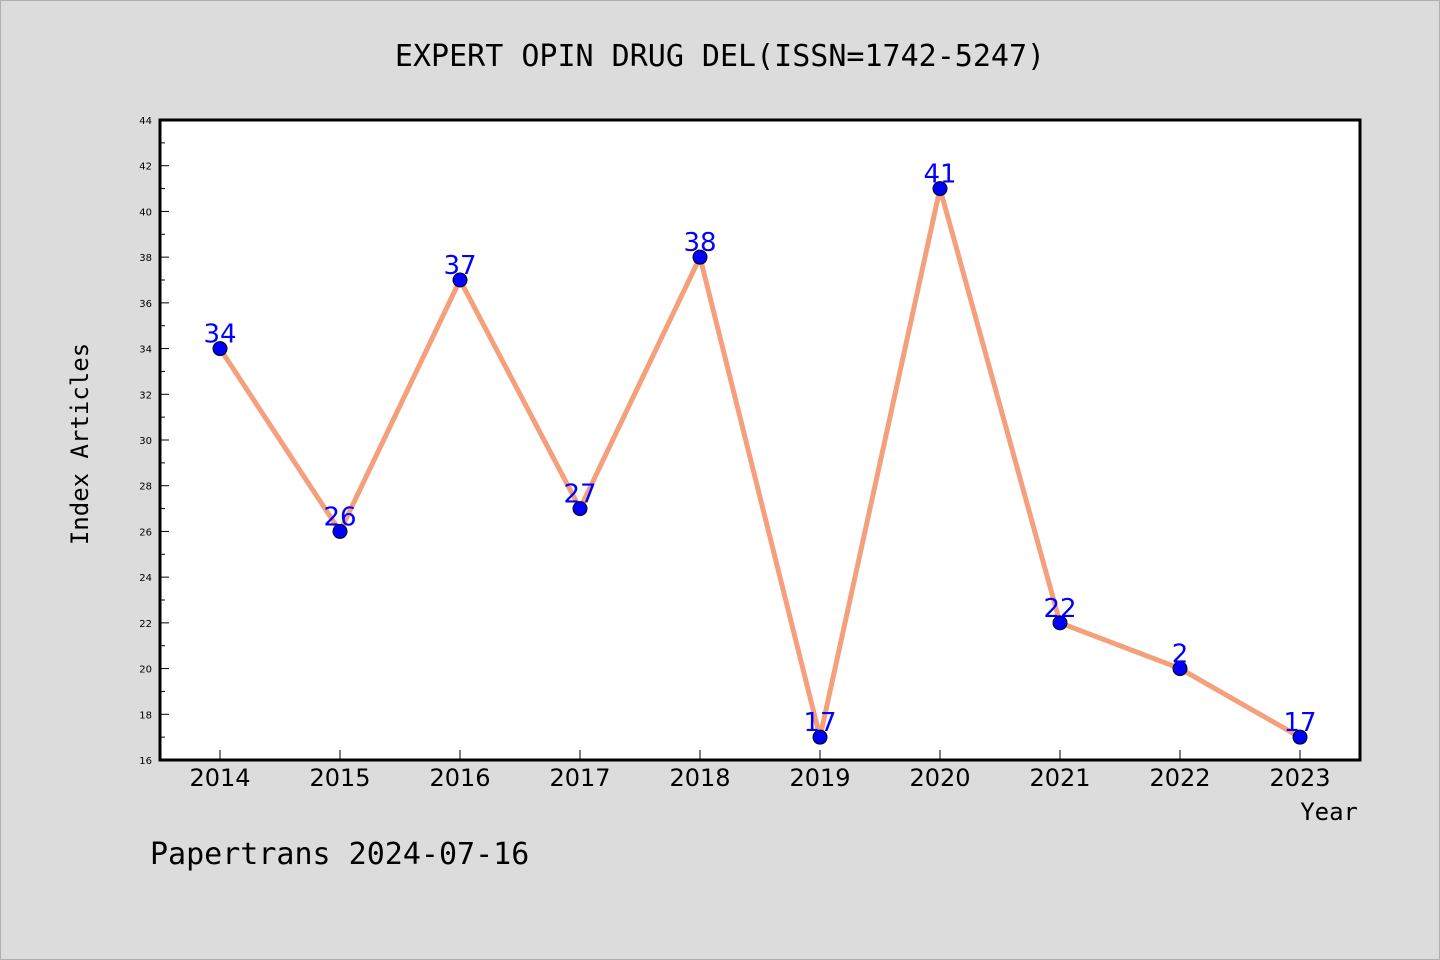  Describe the element at coordinates (219, 778) in the screenshot. I see `x-tick-label: 2014` at that location.